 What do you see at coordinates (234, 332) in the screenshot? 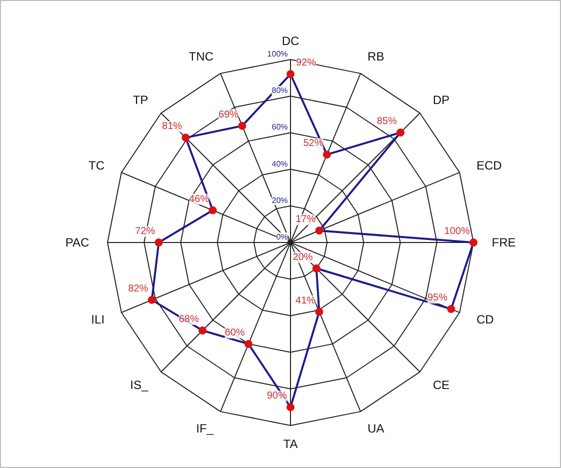
I see `data-label: 60%` at bounding box center [234, 332].